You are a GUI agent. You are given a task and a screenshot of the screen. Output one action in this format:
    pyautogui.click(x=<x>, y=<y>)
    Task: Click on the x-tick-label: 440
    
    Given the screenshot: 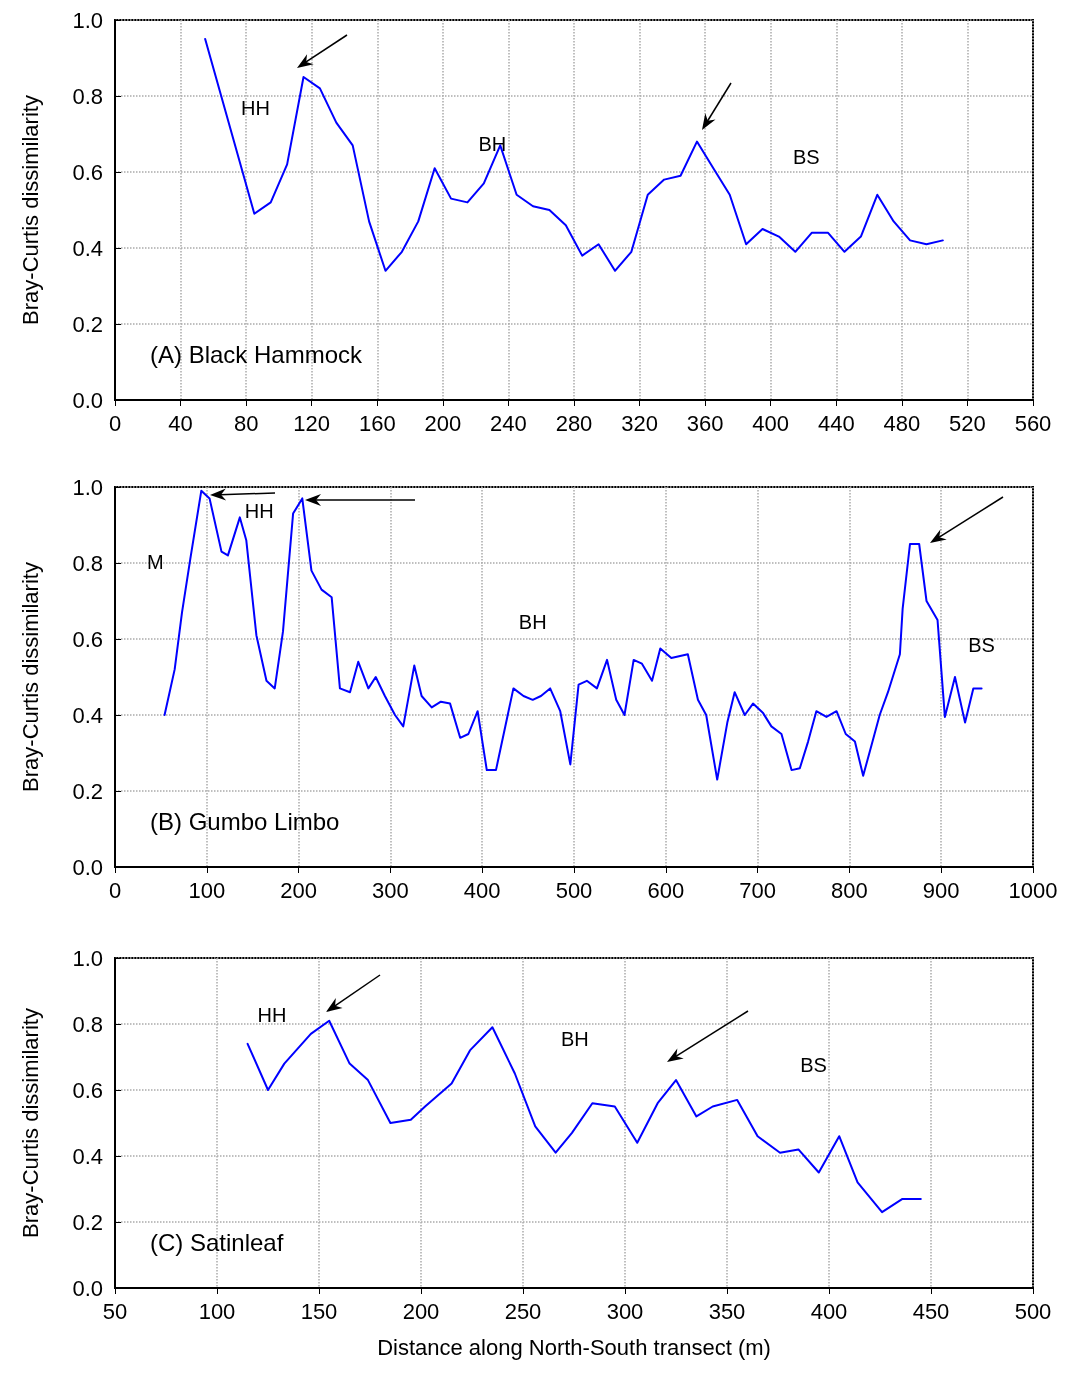 What is the action you would take?
    pyautogui.click(x=836, y=423)
    